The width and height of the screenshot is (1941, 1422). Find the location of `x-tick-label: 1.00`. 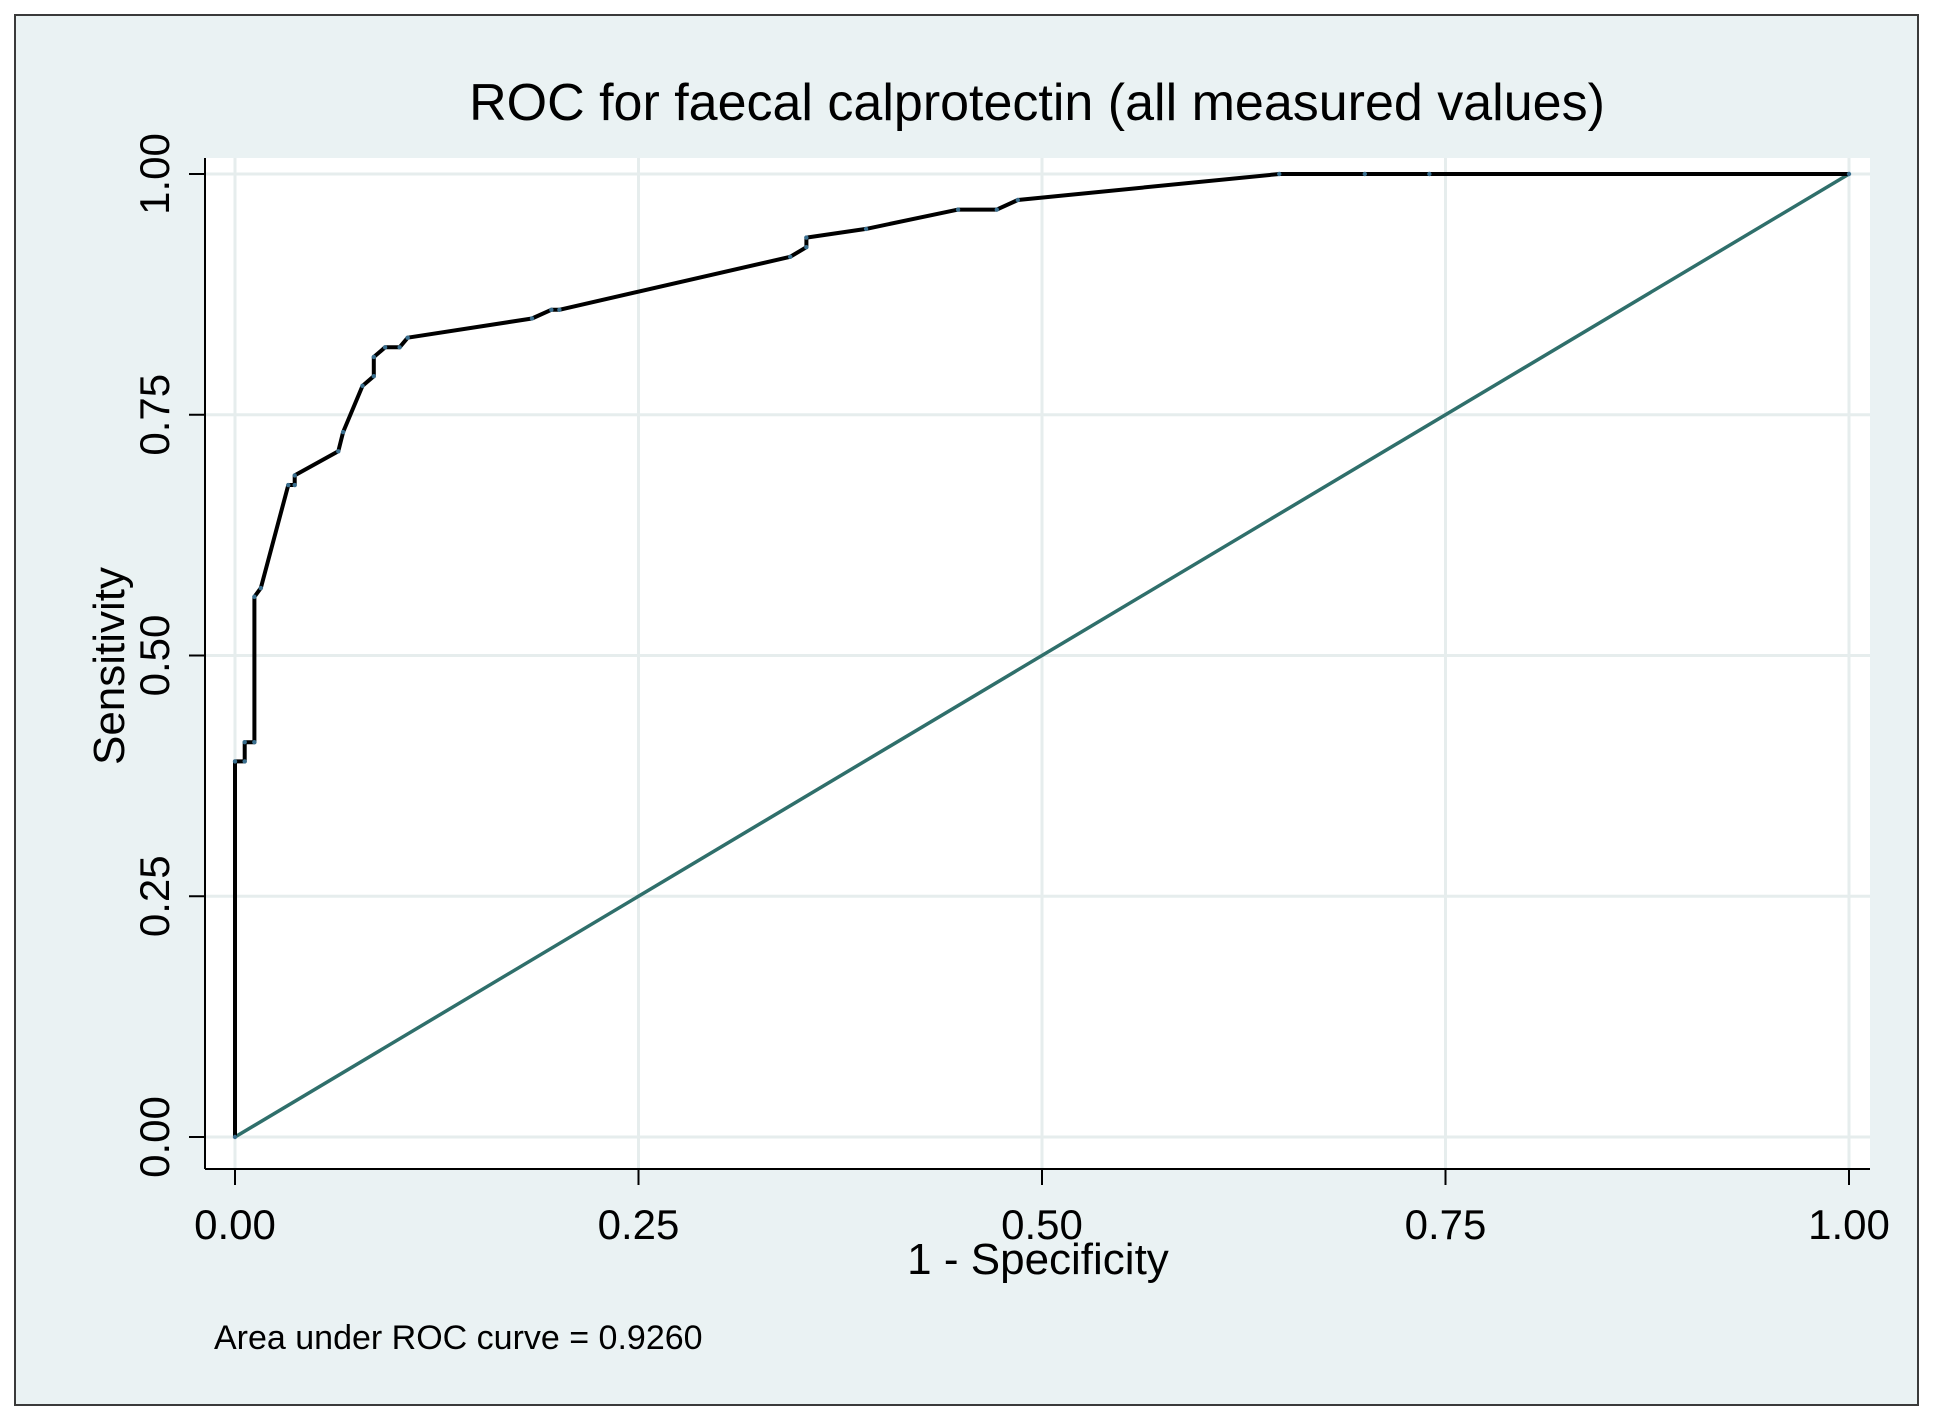

x-tick-label: 1.00 is located at coordinates (1849, 1224).